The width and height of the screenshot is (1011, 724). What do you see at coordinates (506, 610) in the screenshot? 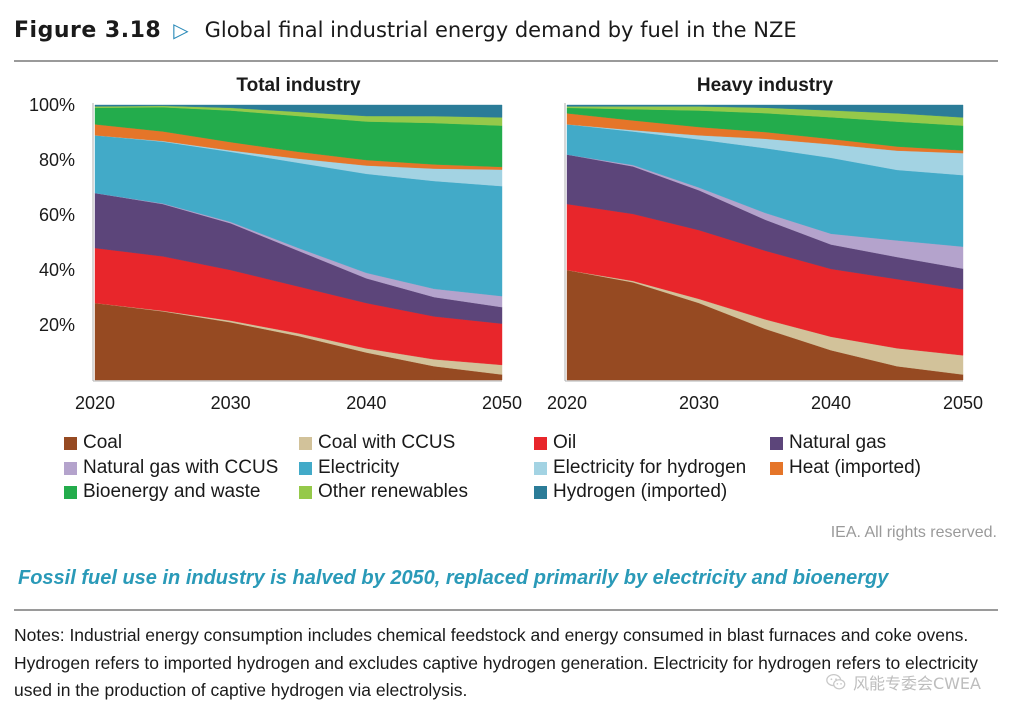
I see `caption-divider` at bounding box center [506, 610].